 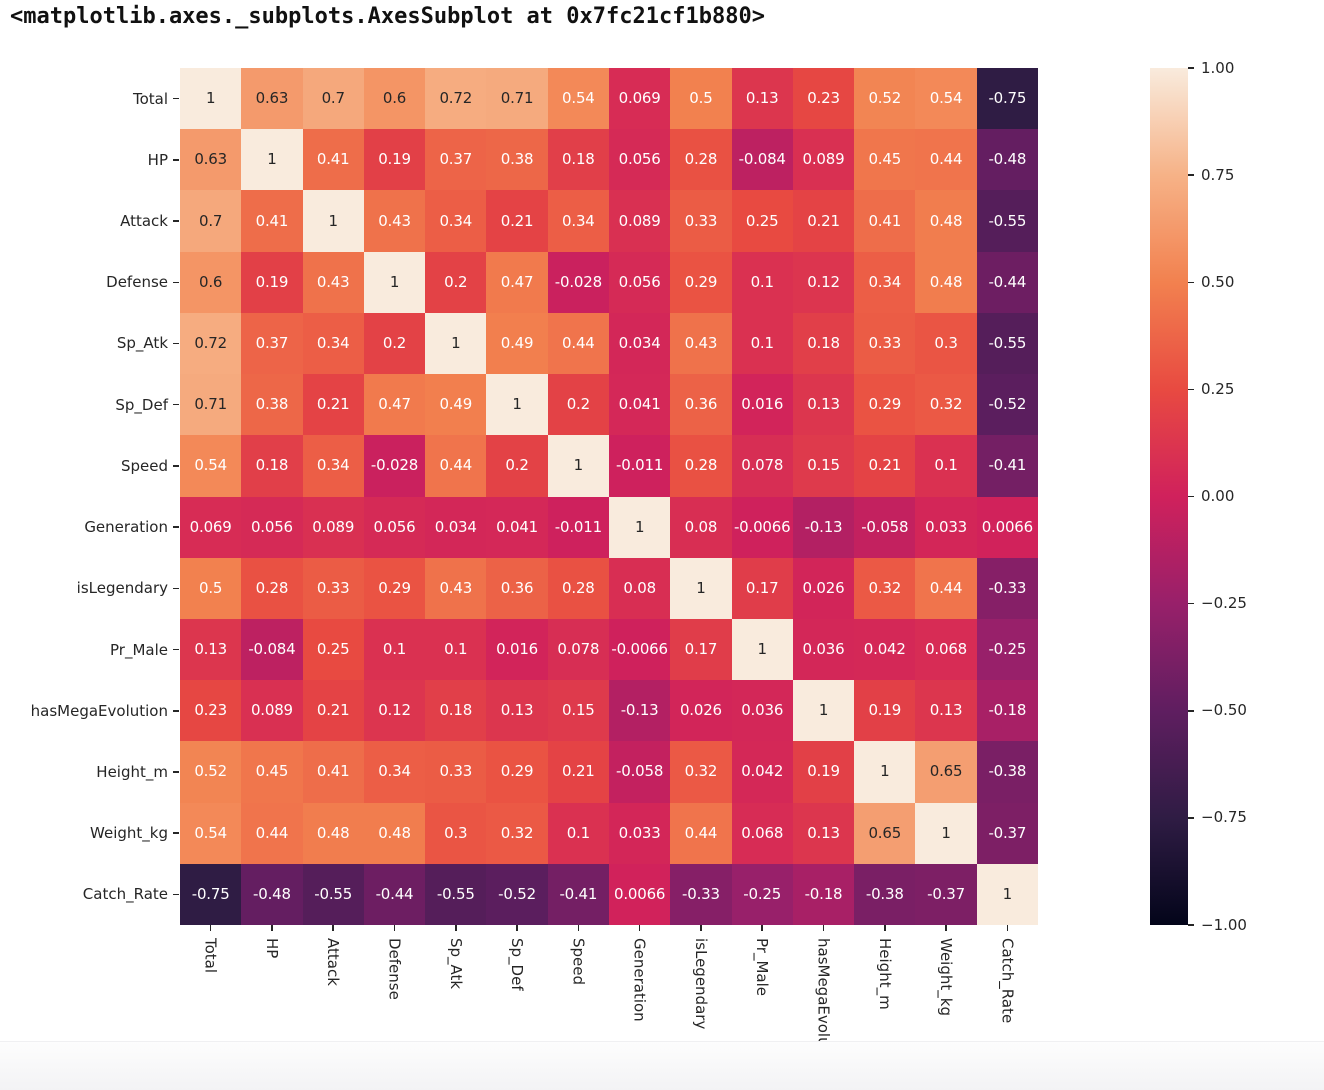 I want to click on x-tick-label: Weight_kg, so click(x=946, y=977).